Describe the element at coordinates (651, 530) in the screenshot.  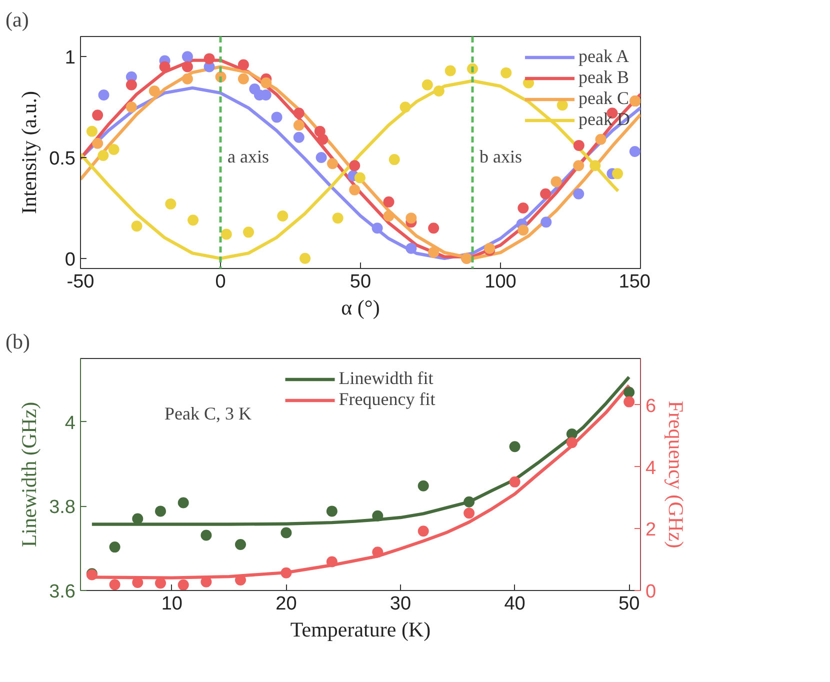
I see `y2-tick-label: 2` at that location.